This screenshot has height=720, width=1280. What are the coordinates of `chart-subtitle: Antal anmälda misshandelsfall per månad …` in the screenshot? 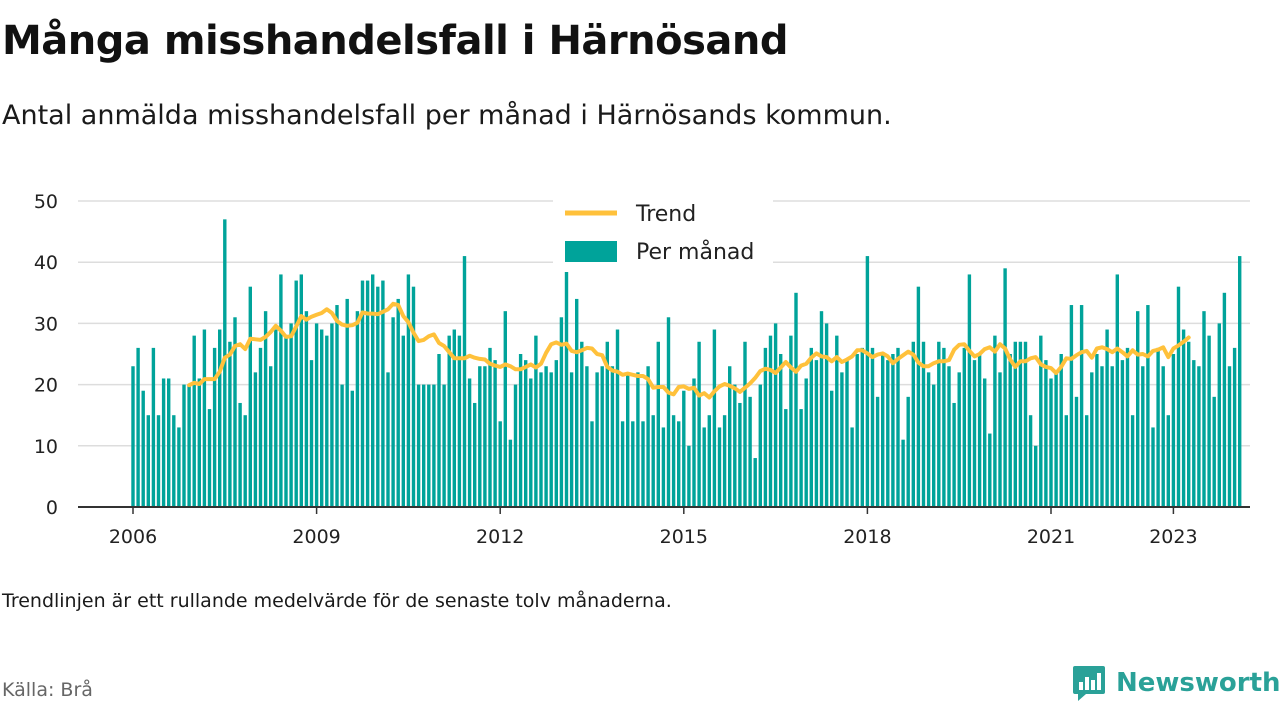 It's located at (447, 115).